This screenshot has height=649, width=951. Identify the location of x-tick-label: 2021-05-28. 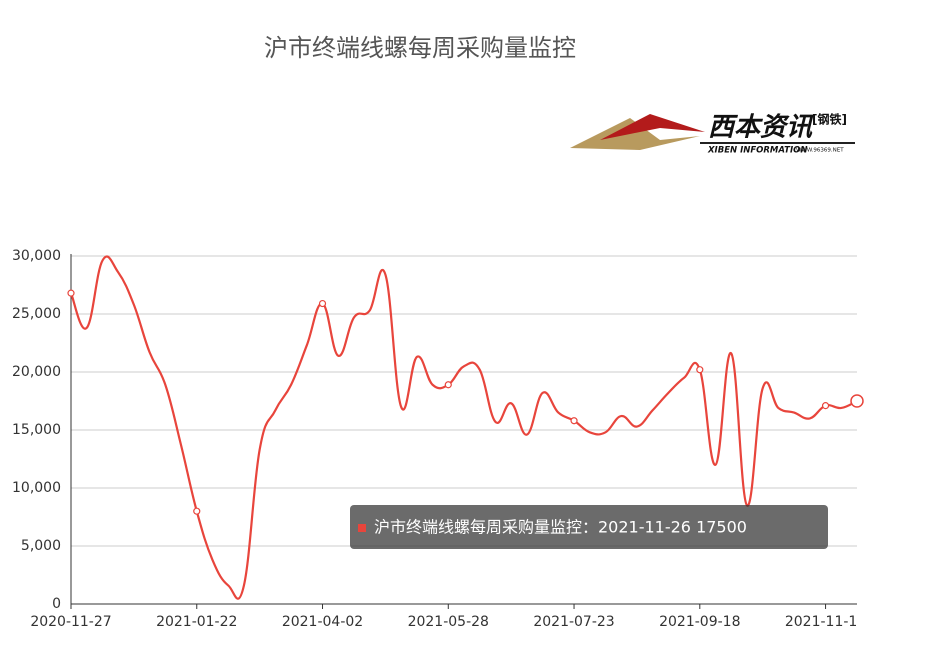
(448, 622).